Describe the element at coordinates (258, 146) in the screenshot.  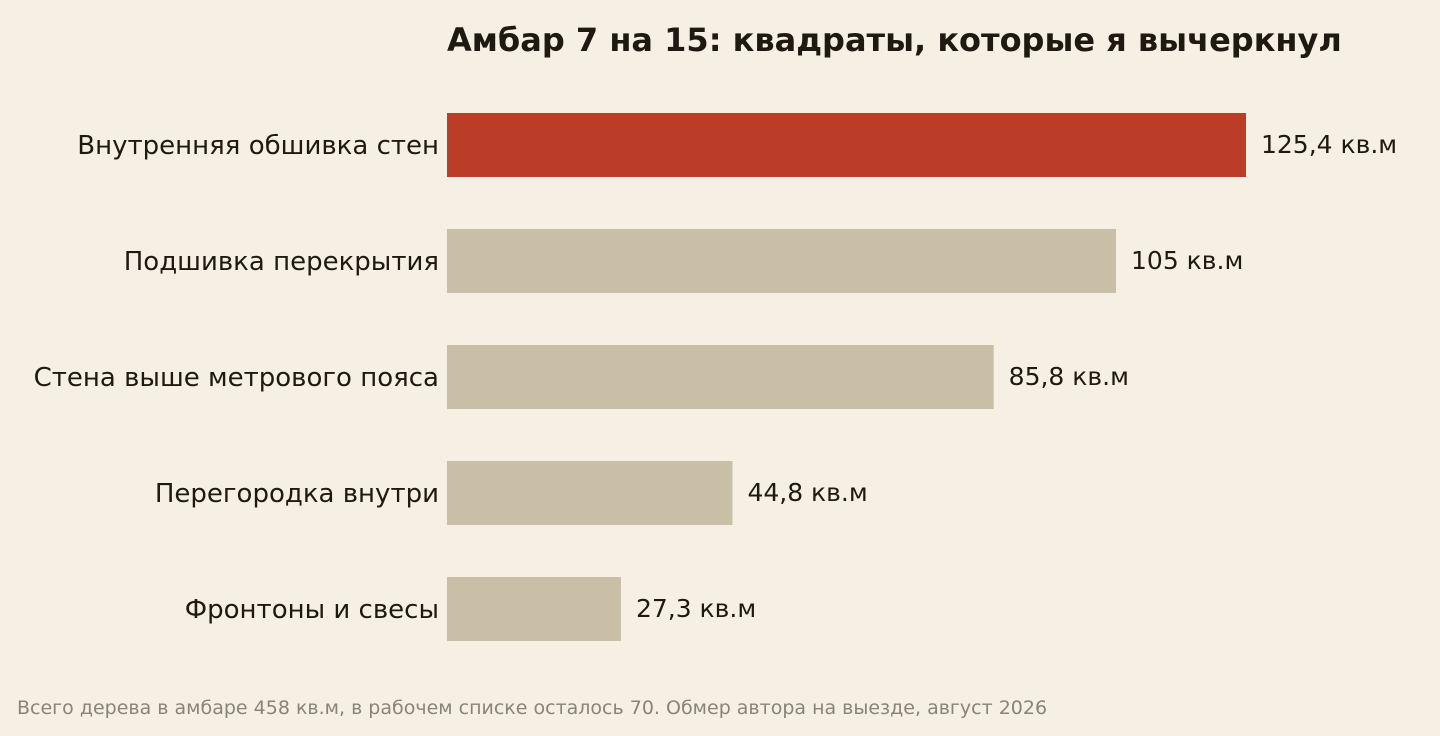
I see `category-label-1: Внутренняя обшивка стен` at that location.